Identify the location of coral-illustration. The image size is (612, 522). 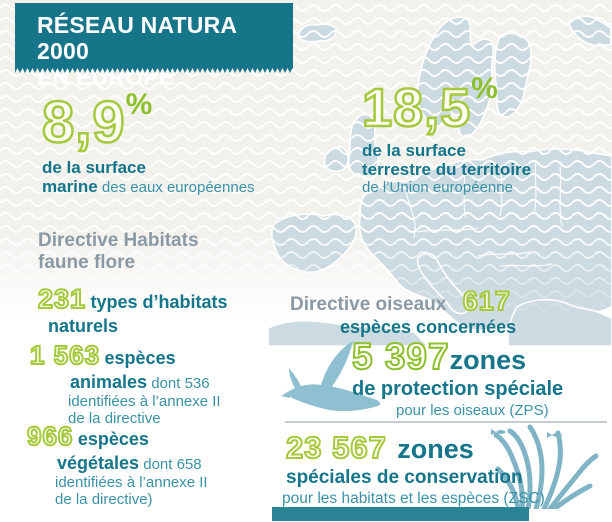
(547, 466).